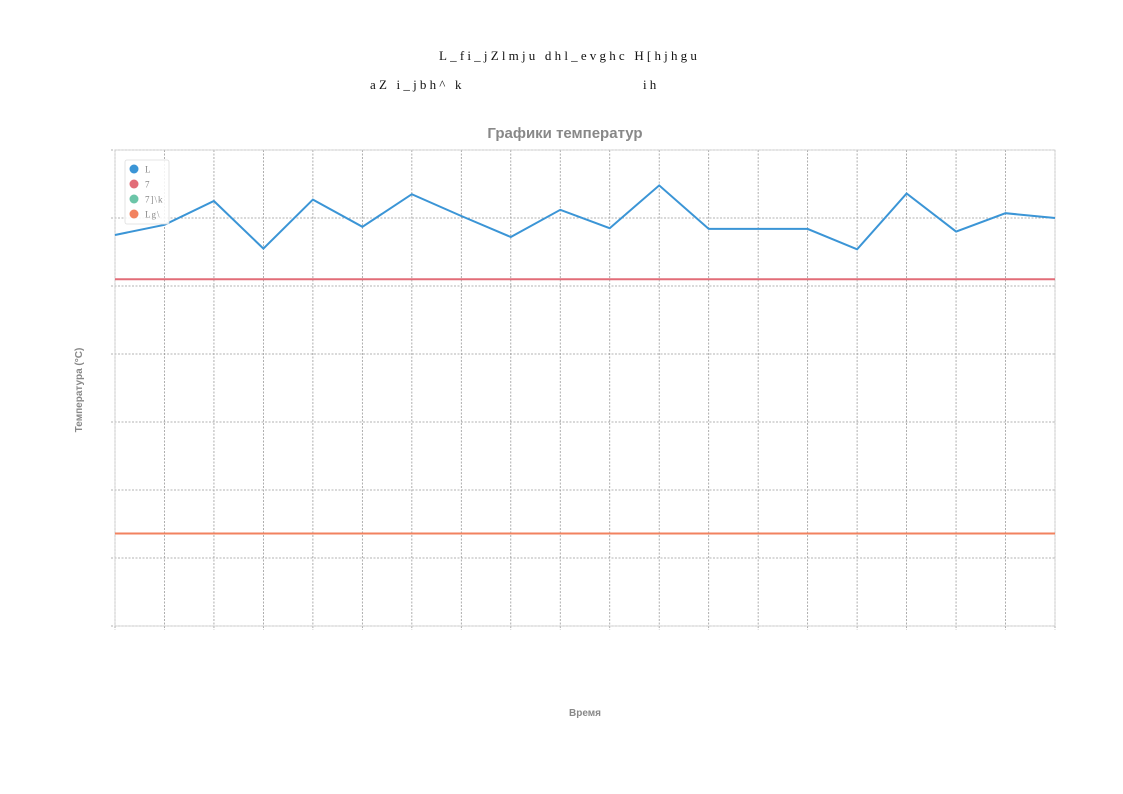 The image size is (1123, 794). Describe the element at coordinates (148, 170) in the screenshot. I see `legend-label-0: L` at that location.